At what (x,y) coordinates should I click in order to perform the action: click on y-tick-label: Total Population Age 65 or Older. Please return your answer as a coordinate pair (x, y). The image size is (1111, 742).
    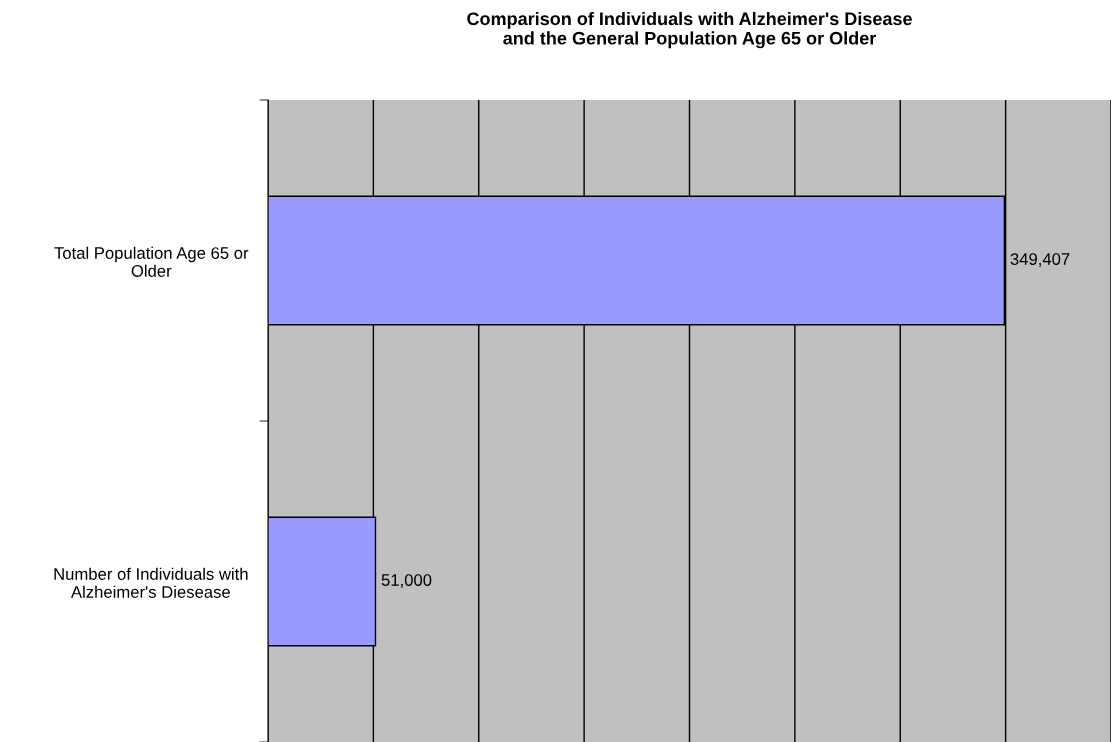
    Looking at the image, I should click on (151, 261).